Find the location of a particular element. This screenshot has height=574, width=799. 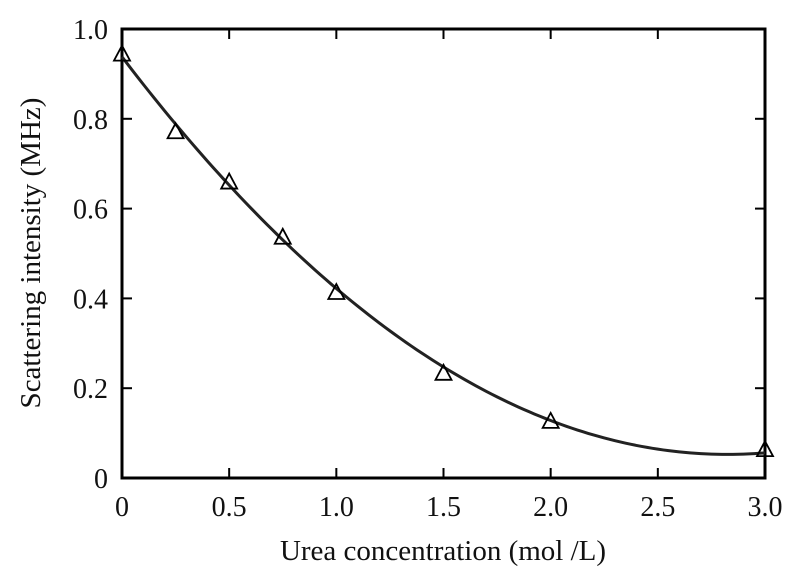

x-tick-label: 1.5 is located at coordinates (443, 507).